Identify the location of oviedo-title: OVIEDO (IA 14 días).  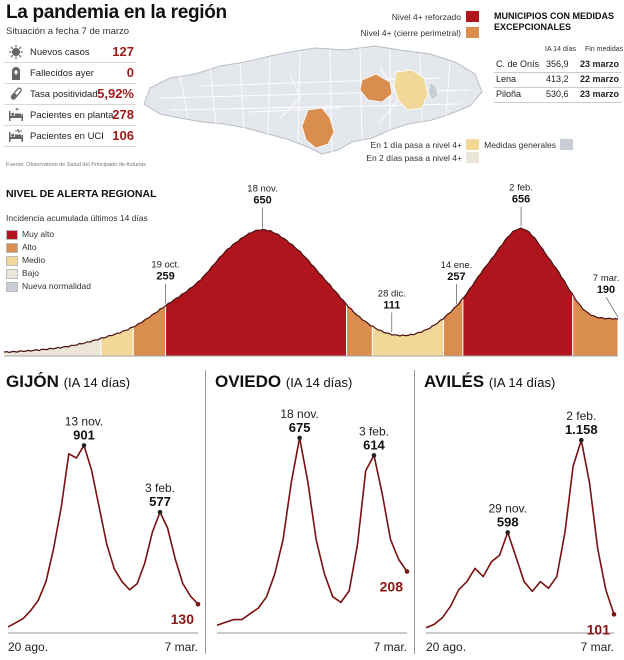
(284, 381).